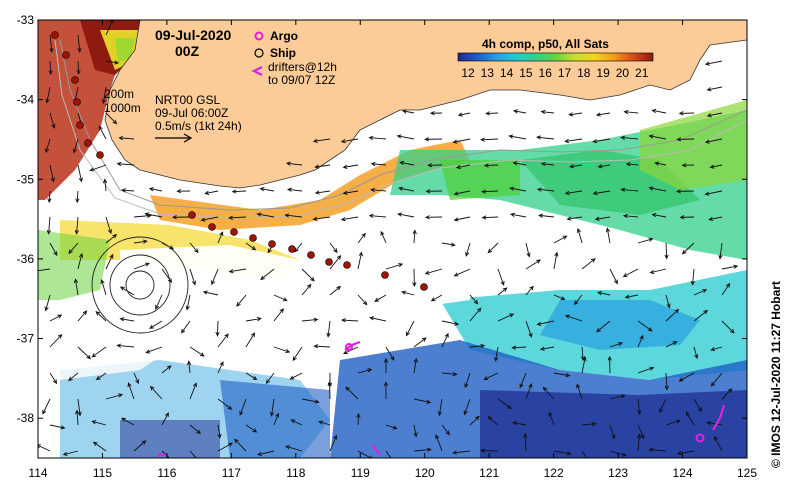 This screenshot has width=790, height=492. Describe the element at coordinates (187, 51) in the screenshot. I see `map-hour: 00Z` at that location.